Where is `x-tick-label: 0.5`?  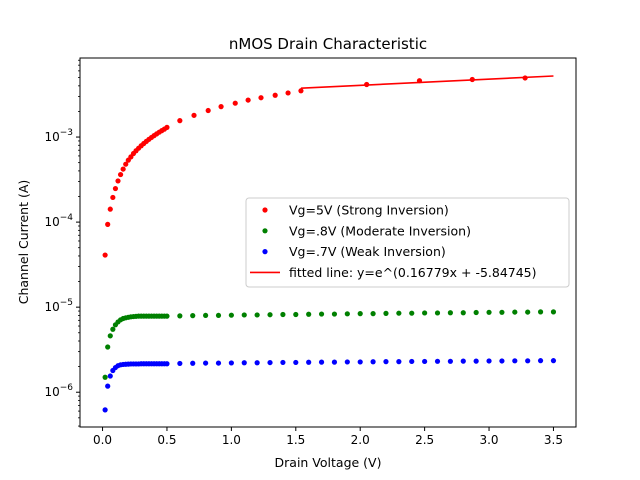
x-tick-label: 0.5 is located at coordinates (166, 440).